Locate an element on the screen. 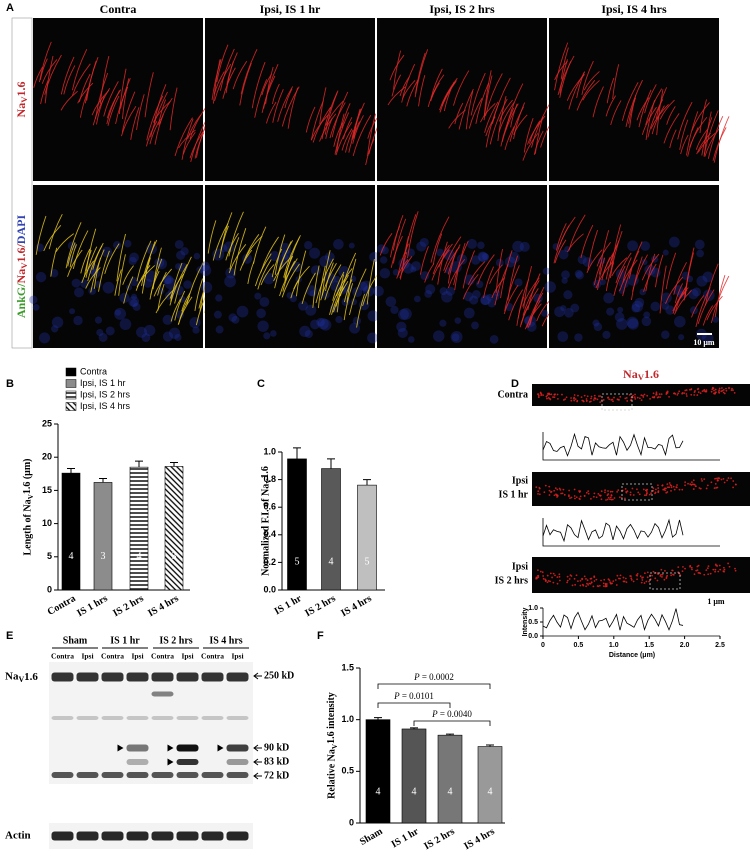  y-tick-label: 1.0 is located at coordinates (269, 451).